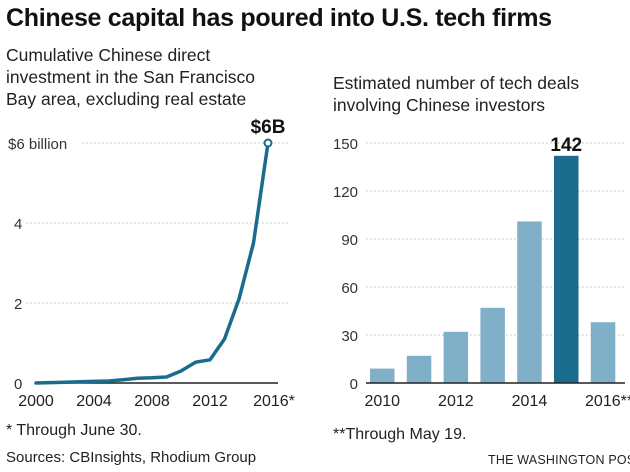  Describe the element at coordinates (126, 99) in the screenshot. I see `left-subtitle-line: Bay area, excluding real estate` at that location.